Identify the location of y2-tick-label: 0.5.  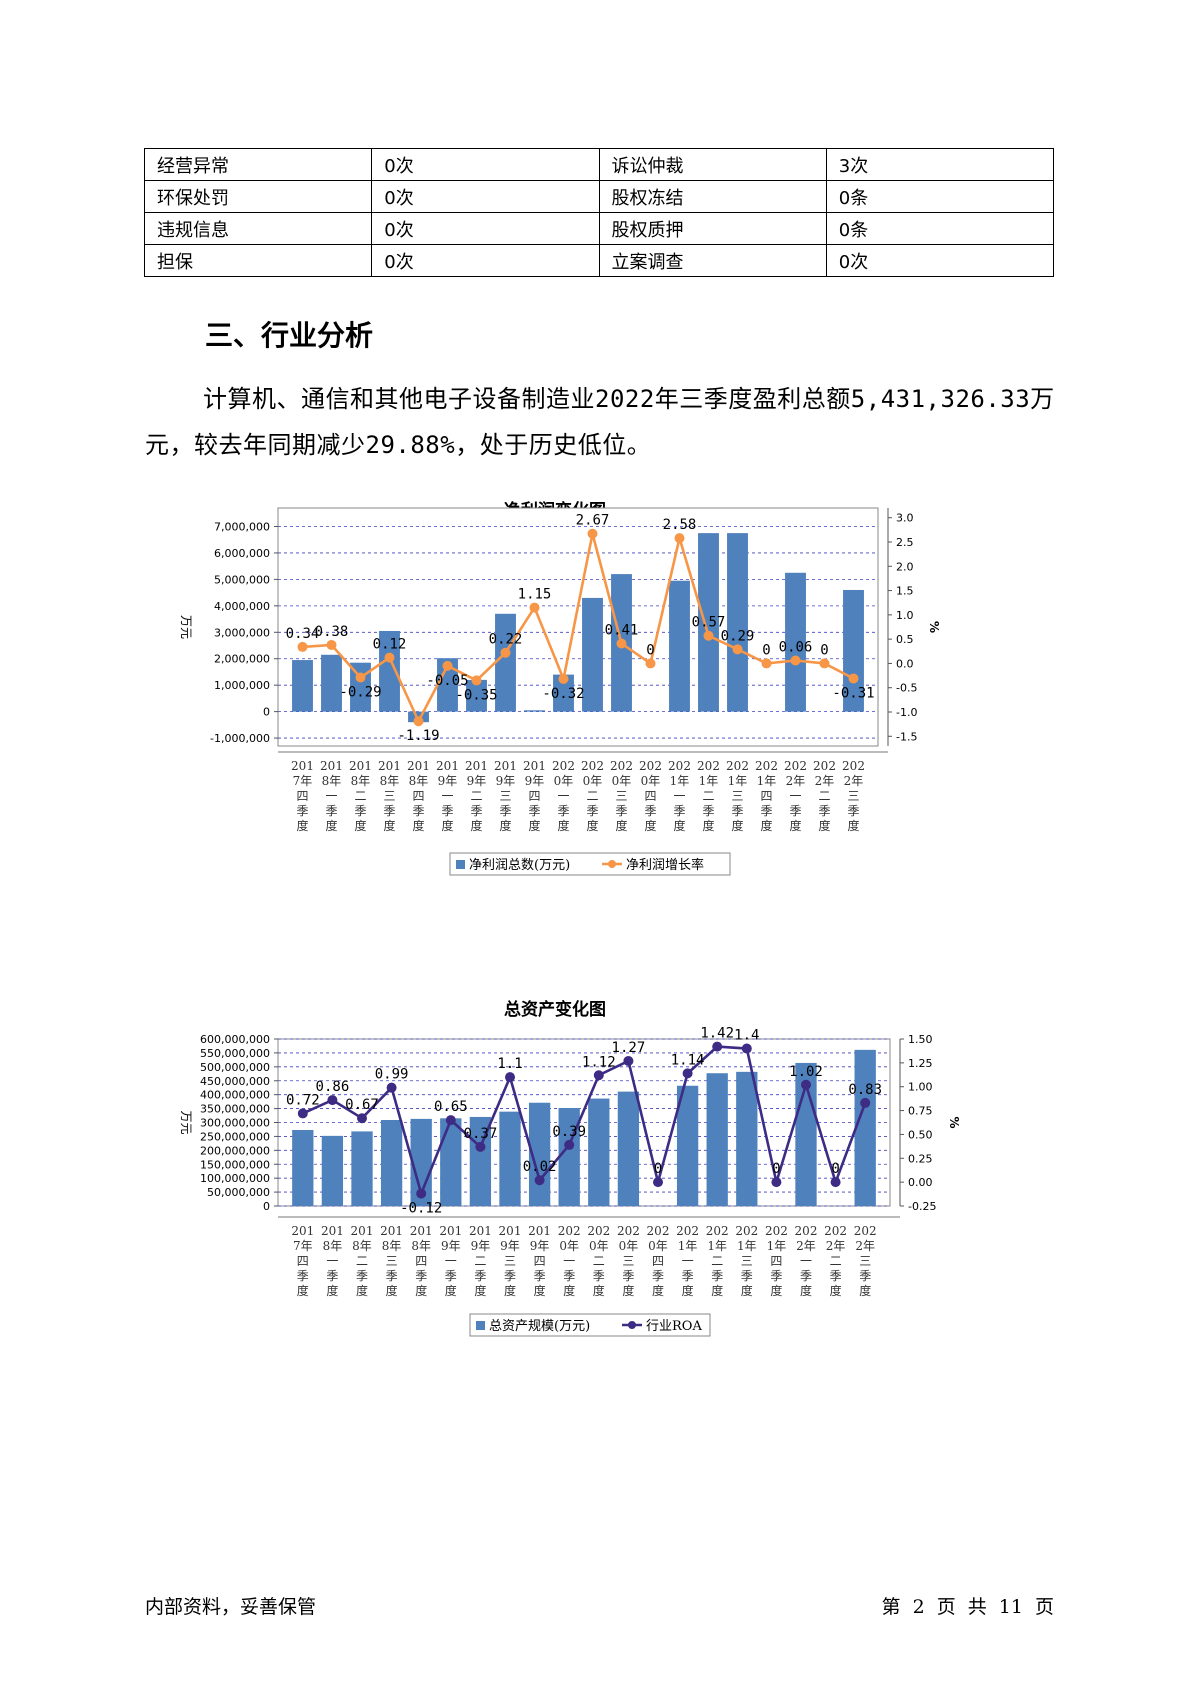
(905, 639).